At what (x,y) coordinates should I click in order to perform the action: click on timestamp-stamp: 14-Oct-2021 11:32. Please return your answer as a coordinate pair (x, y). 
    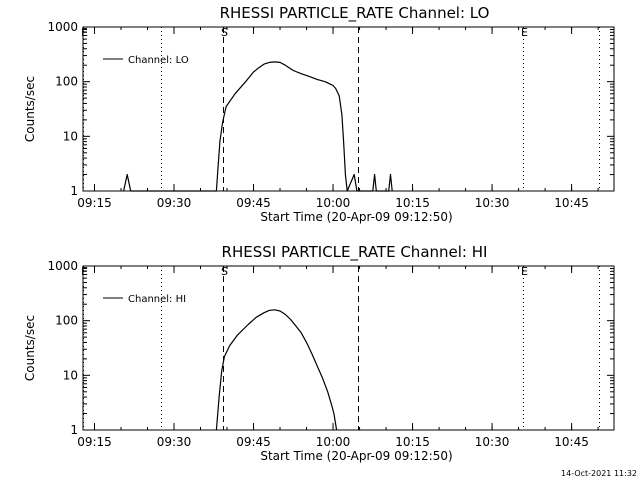
    Looking at the image, I should click on (599, 473).